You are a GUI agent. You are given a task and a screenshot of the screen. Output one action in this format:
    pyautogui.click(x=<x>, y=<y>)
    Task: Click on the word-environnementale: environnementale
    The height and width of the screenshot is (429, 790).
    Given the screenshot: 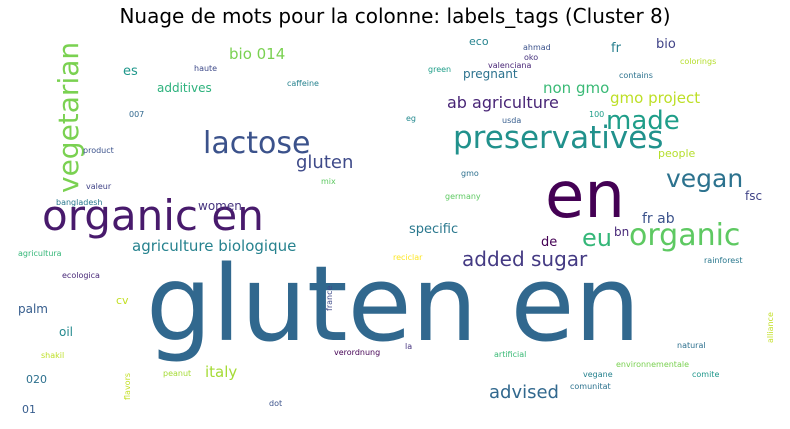 What is the action you would take?
    pyautogui.click(x=652, y=364)
    